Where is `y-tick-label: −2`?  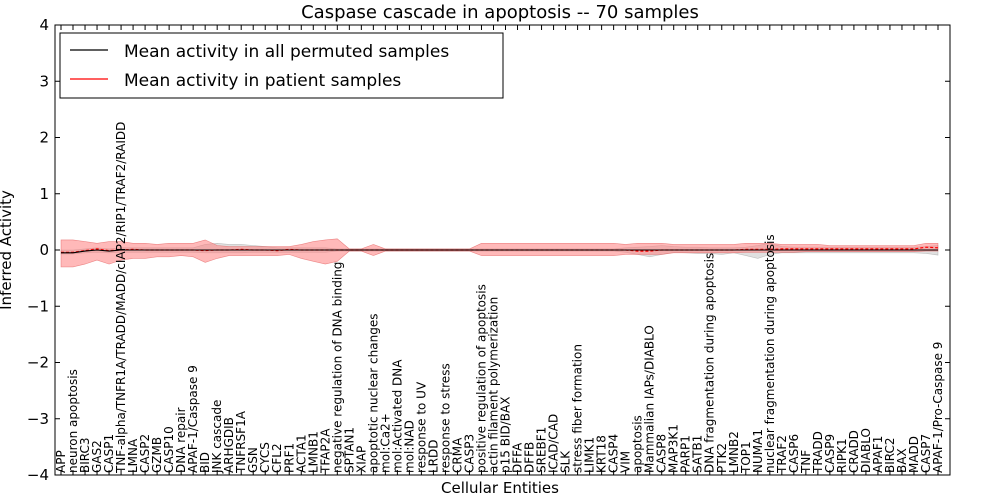
y-tick-label: −2 is located at coordinates (38, 363).